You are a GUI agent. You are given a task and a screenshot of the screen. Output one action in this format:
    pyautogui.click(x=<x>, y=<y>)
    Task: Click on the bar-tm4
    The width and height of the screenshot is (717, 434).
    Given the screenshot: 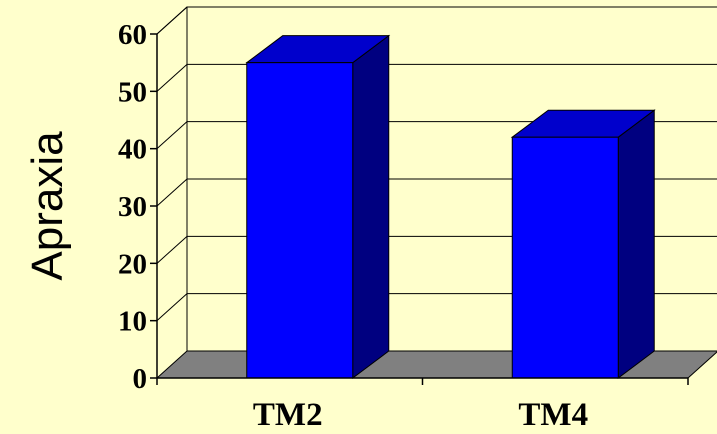 What is the action you would take?
    pyautogui.click(x=583, y=244)
    